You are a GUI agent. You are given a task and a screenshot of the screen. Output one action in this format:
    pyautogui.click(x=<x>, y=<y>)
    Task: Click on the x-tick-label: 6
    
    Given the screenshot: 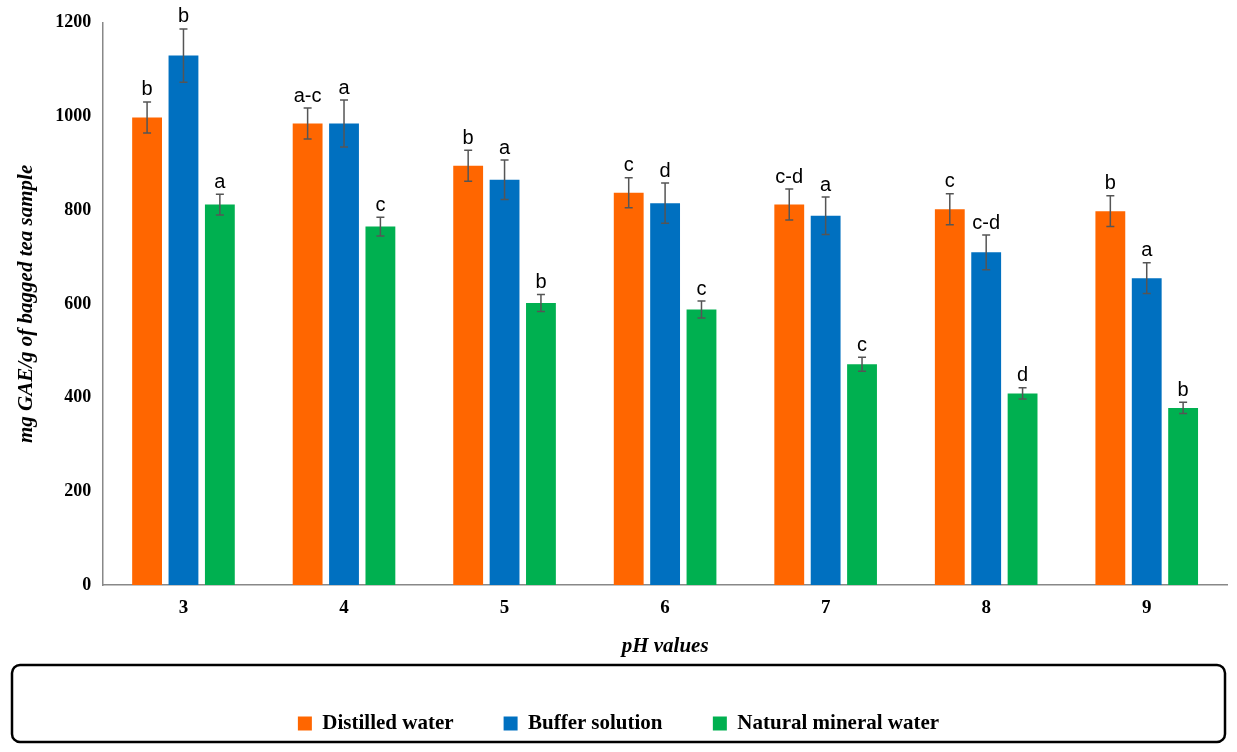 What is the action you would take?
    pyautogui.click(x=665, y=607)
    